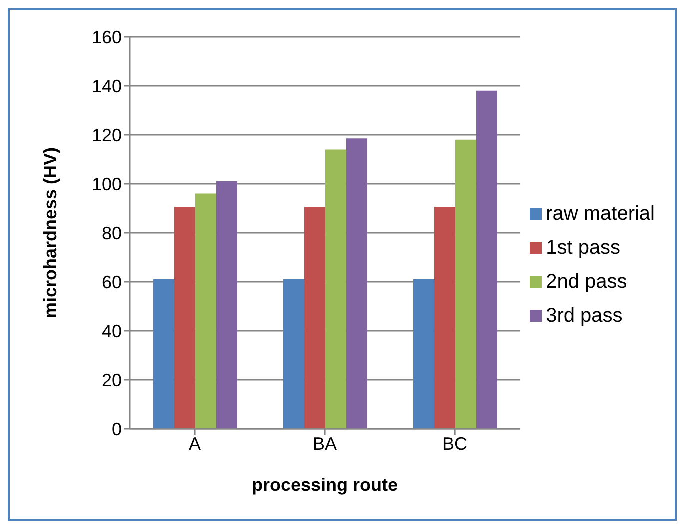 The height and width of the screenshot is (529, 685). I want to click on y-tick-label: 120, so click(107, 135).